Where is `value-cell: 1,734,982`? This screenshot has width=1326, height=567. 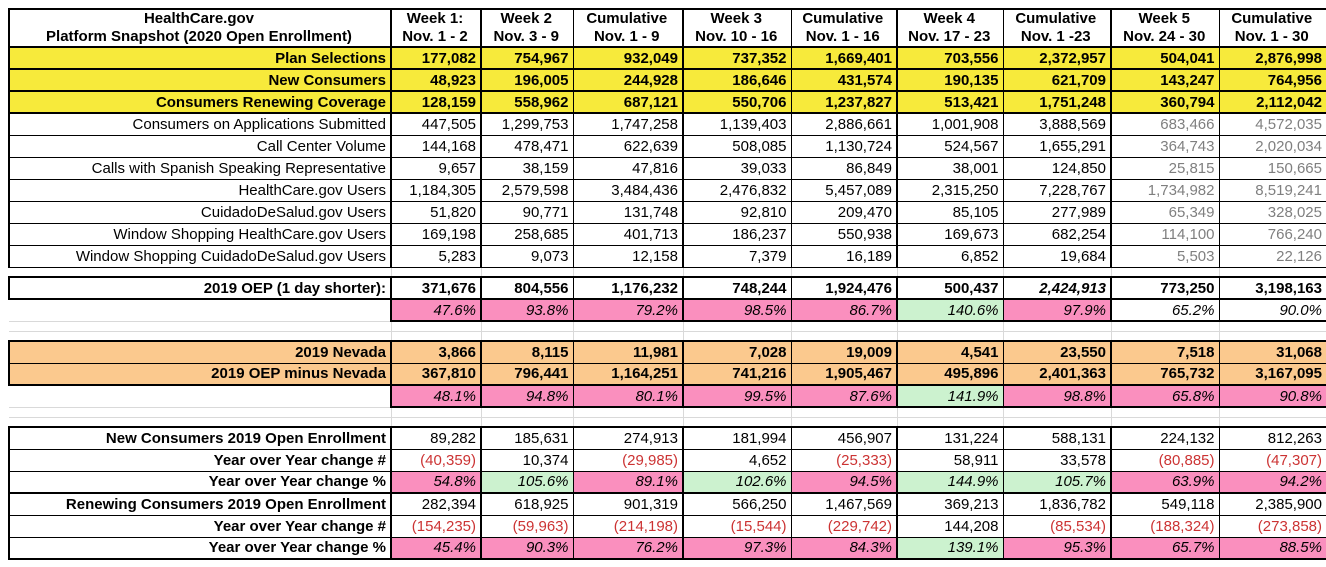
value-cell: 1,734,982 is located at coordinates (1165, 190).